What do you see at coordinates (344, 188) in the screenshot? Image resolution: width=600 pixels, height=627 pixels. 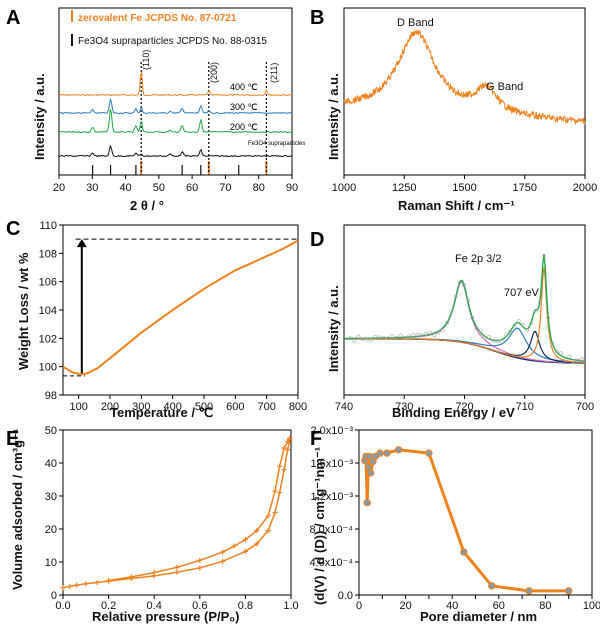 I see `b-xtick-label: 1000` at bounding box center [344, 188].